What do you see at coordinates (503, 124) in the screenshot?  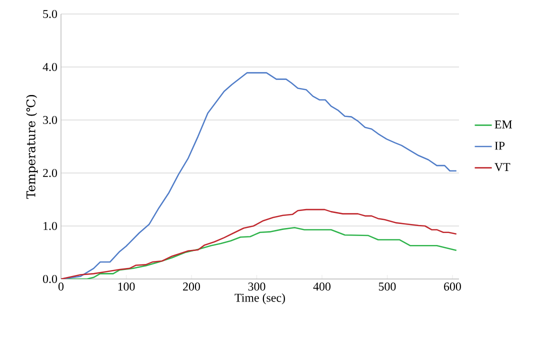 I see `legend-label: EM` at bounding box center [503, 124].